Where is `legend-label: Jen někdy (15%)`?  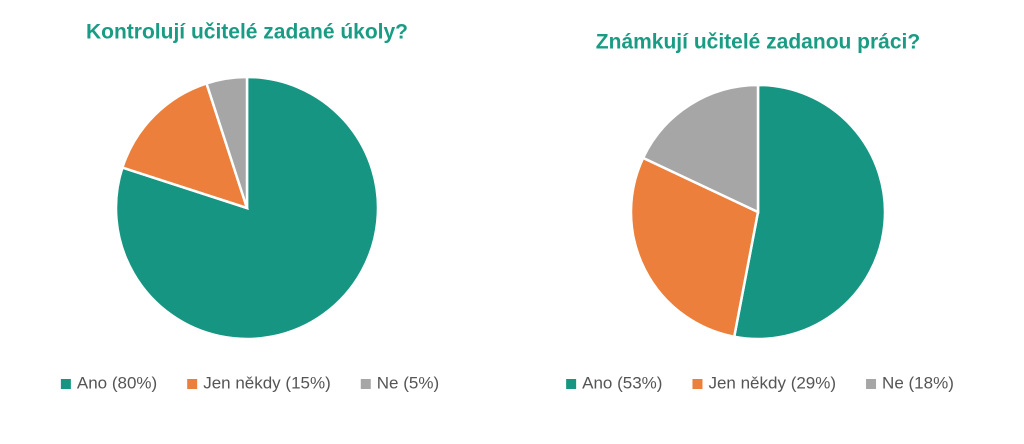 legend-label: Jen někdy (15%) is located at coordinates (267, 382).